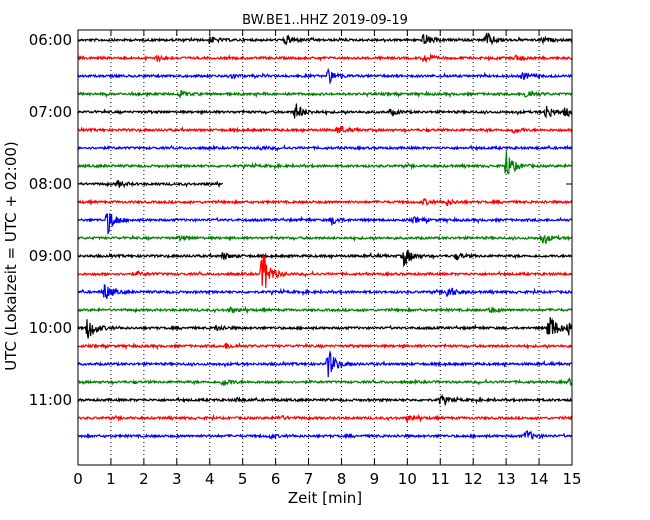  What do you see at coordinates (78, 479) in the screenshot?
I see `x-tick-label: 0` at bounding box center [78, 479].